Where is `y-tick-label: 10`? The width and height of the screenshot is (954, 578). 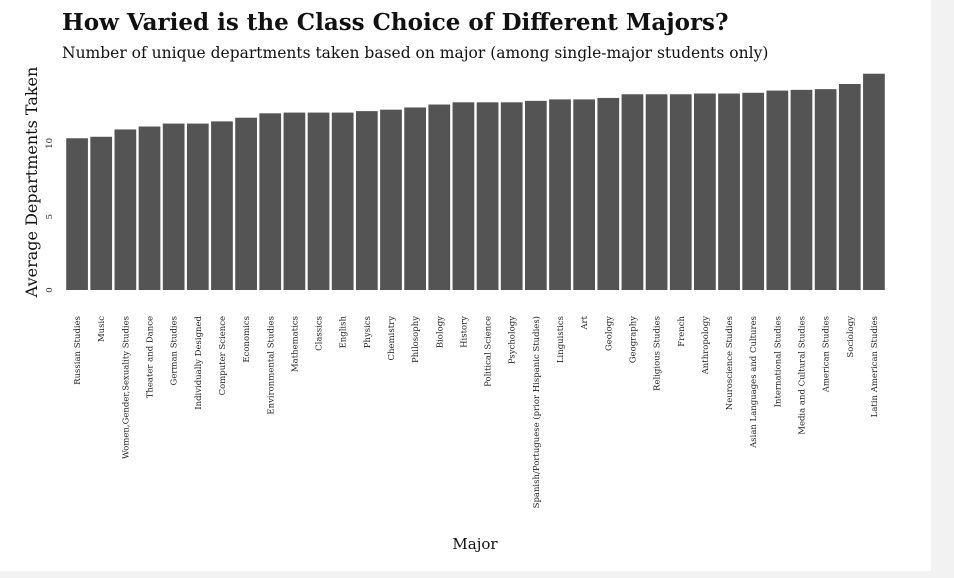
y-tick-label: 10 is located at coordinates (50, 143).